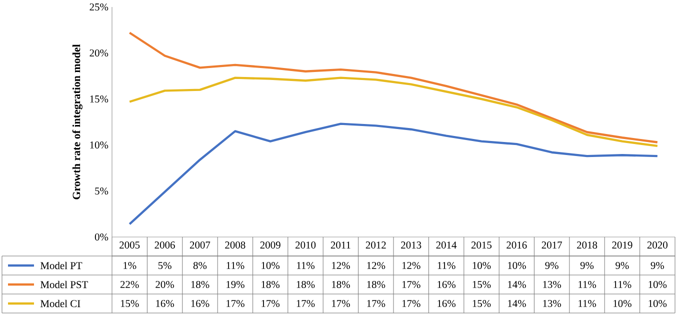 The height and width of the screenshot is (334, 685). What do you see at coordinates (61, 266) in the screenshot?
I see `legend-label: Model PT` at bounding box center [61, 266].